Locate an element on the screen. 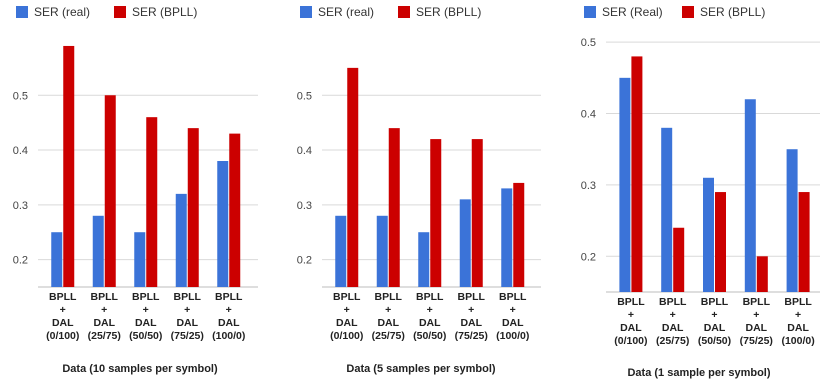 This screenshot has width=822, height=381. x-category-label: (75/25) is located at coordinates (187, 336).